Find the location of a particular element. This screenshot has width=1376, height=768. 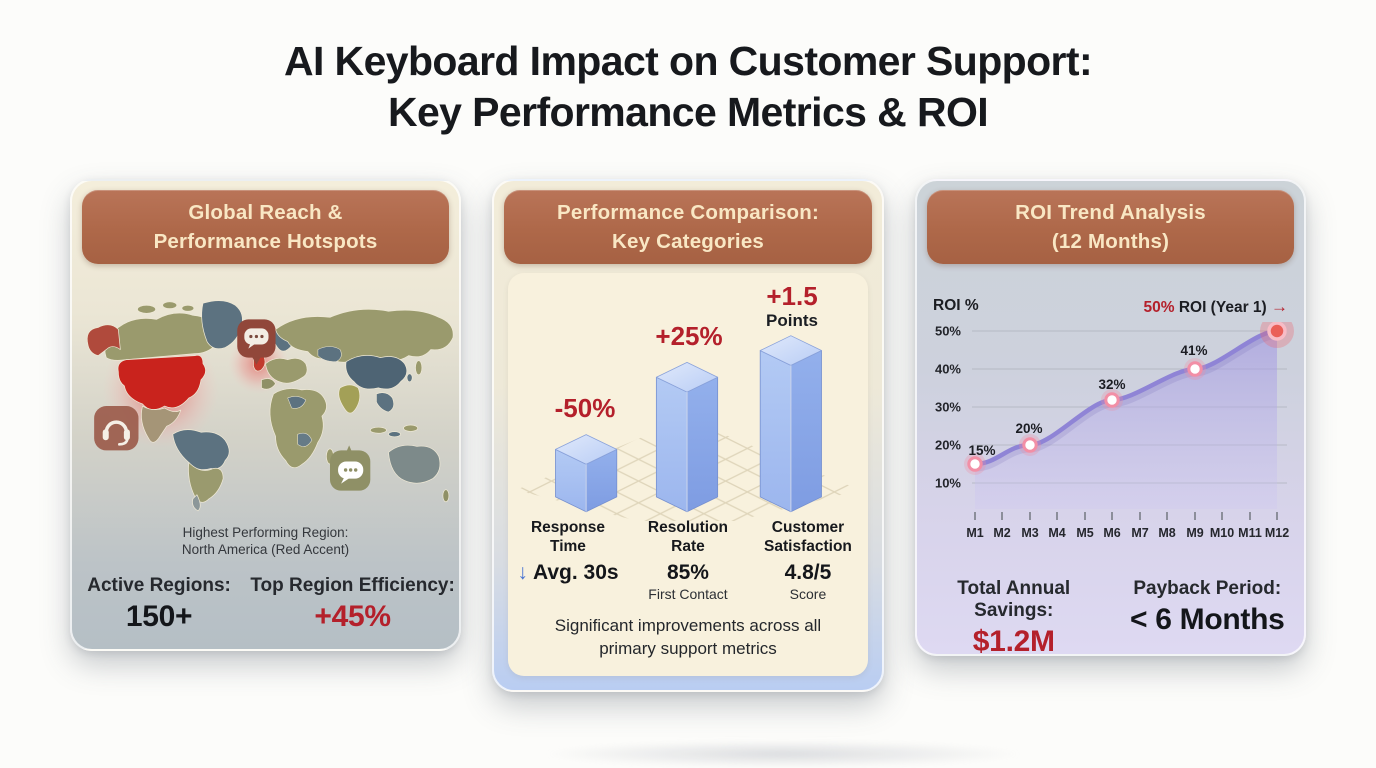

x-axis-ticks is located at coordinates (1126, 516).